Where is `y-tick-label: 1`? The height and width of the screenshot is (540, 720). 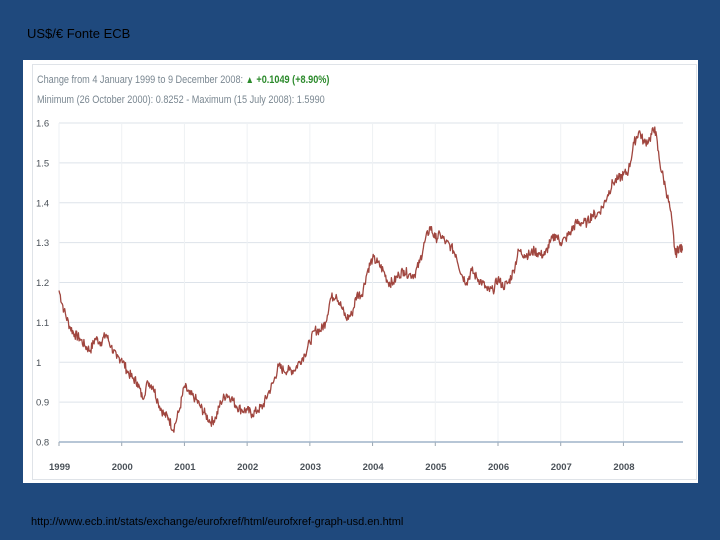
y-tick-label: 1 is located at coordinates (38, 363).